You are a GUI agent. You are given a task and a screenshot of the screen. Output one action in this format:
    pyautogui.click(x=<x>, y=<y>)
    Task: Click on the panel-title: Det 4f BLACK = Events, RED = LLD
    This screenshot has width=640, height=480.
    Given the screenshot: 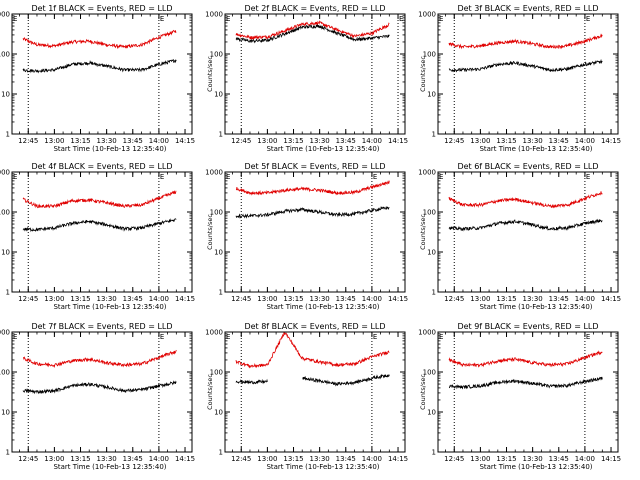 What is the action you would take?
    pyautogui.click(x=101, y=166)
    